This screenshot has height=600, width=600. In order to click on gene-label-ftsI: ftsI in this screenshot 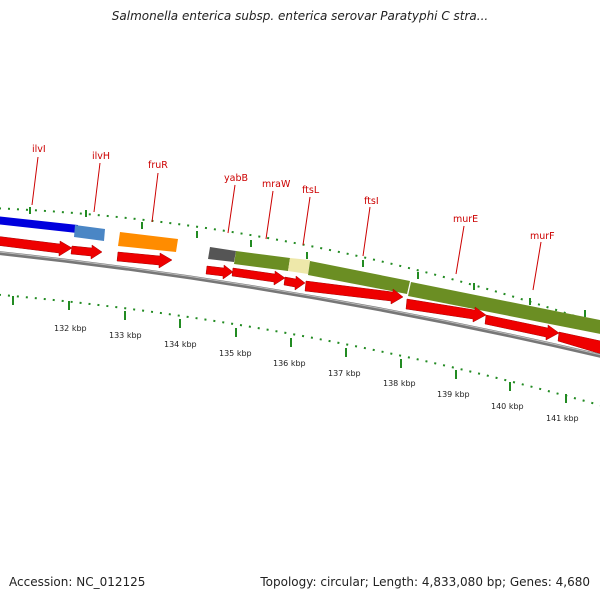, I will do `click(371, 201)`.